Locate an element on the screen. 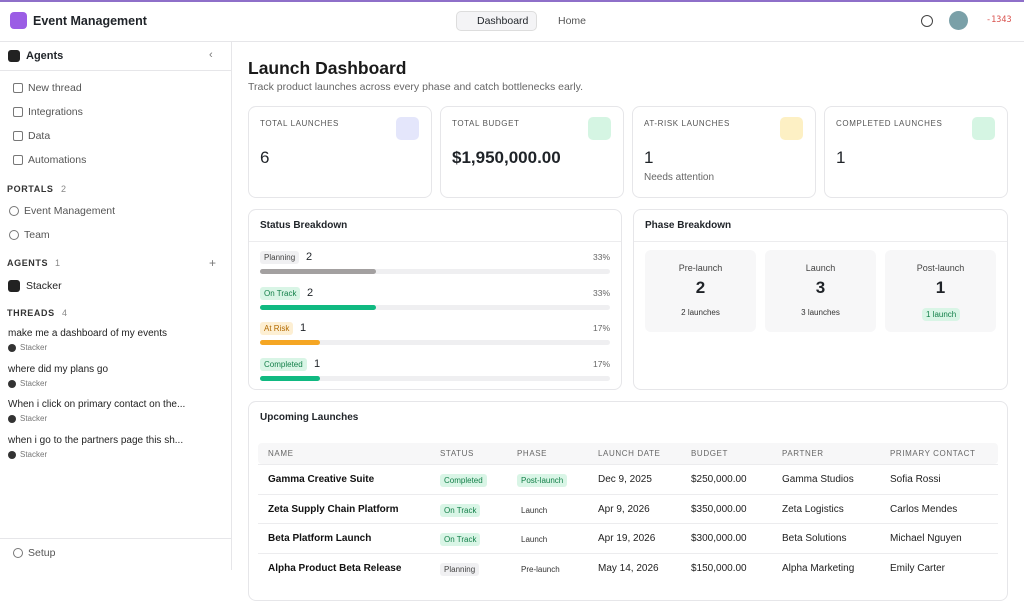  cell: Zeta Logistics is located at coordinates (813, 509).